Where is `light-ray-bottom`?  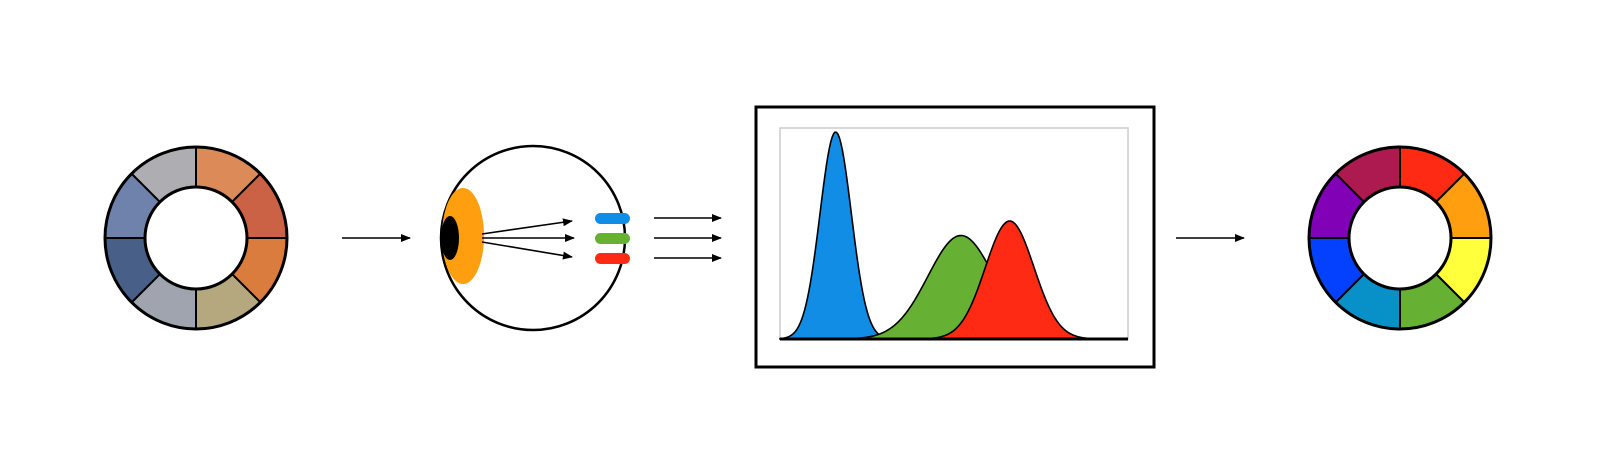
light-ray-bottom is located at coordinates (527, 250).